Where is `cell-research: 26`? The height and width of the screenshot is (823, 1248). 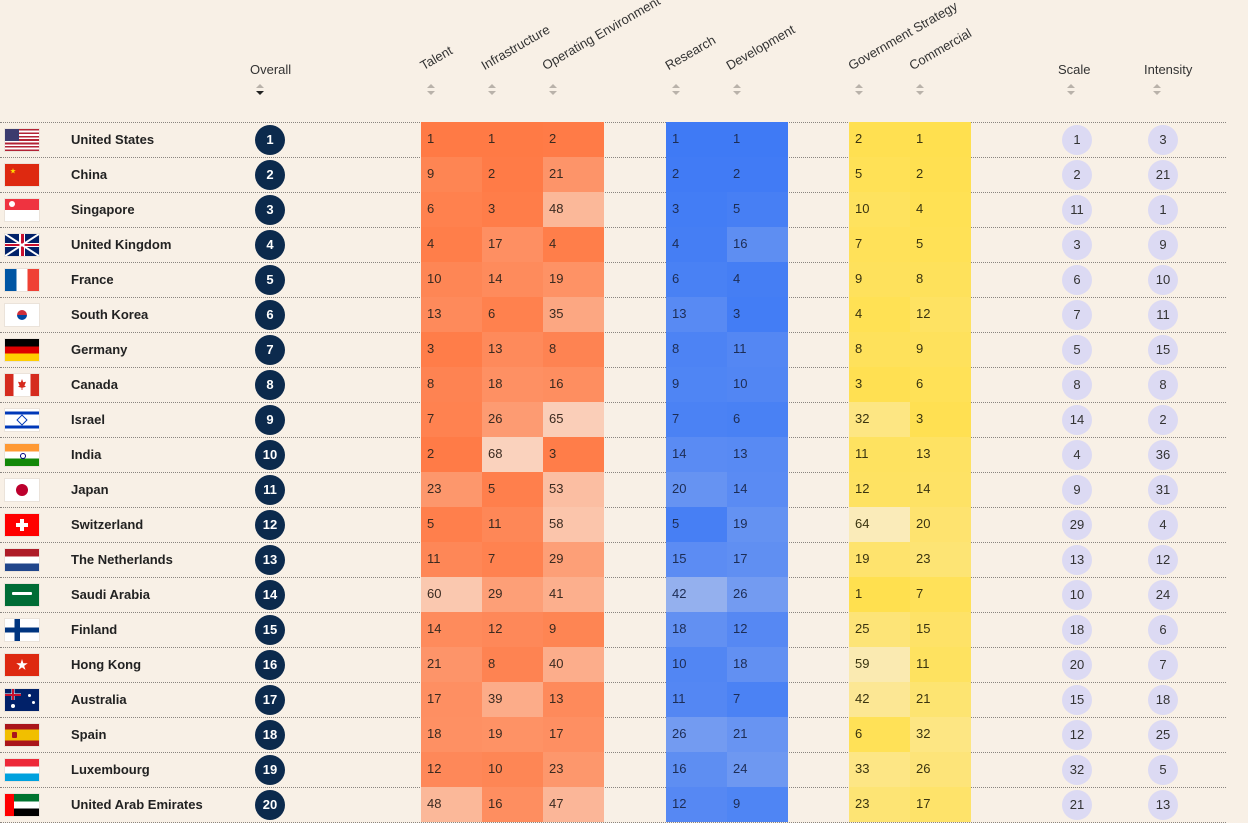 cell-research: 26 is located at coordinates (696, 734).